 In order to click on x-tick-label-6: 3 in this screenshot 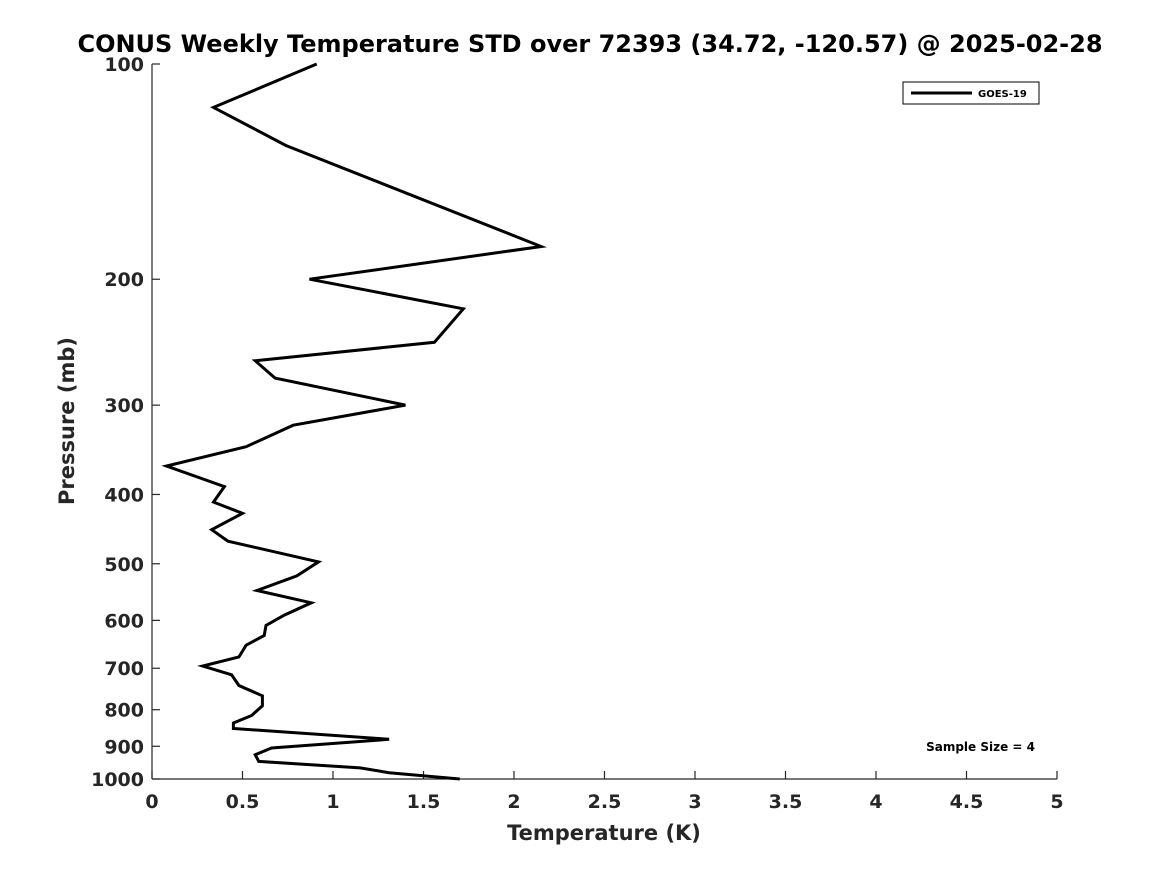, I will do `click(694, 802)`.